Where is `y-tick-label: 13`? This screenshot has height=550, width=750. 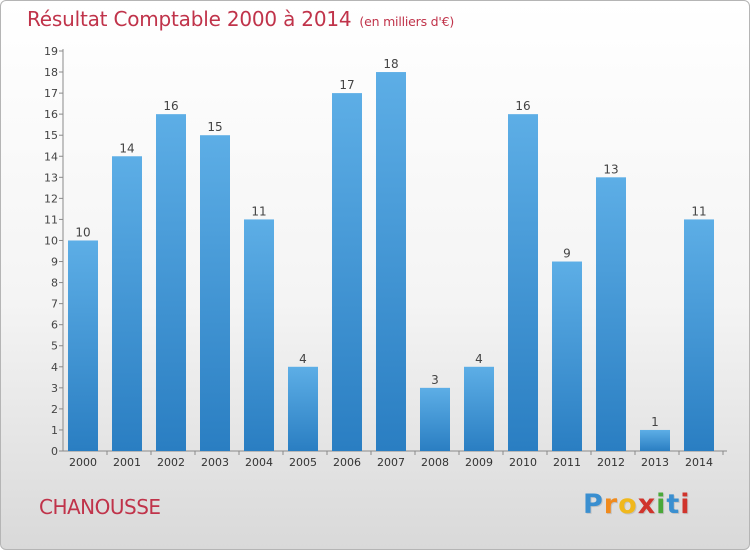 y-tick-label: 13 is located at coordinates (51, 177).